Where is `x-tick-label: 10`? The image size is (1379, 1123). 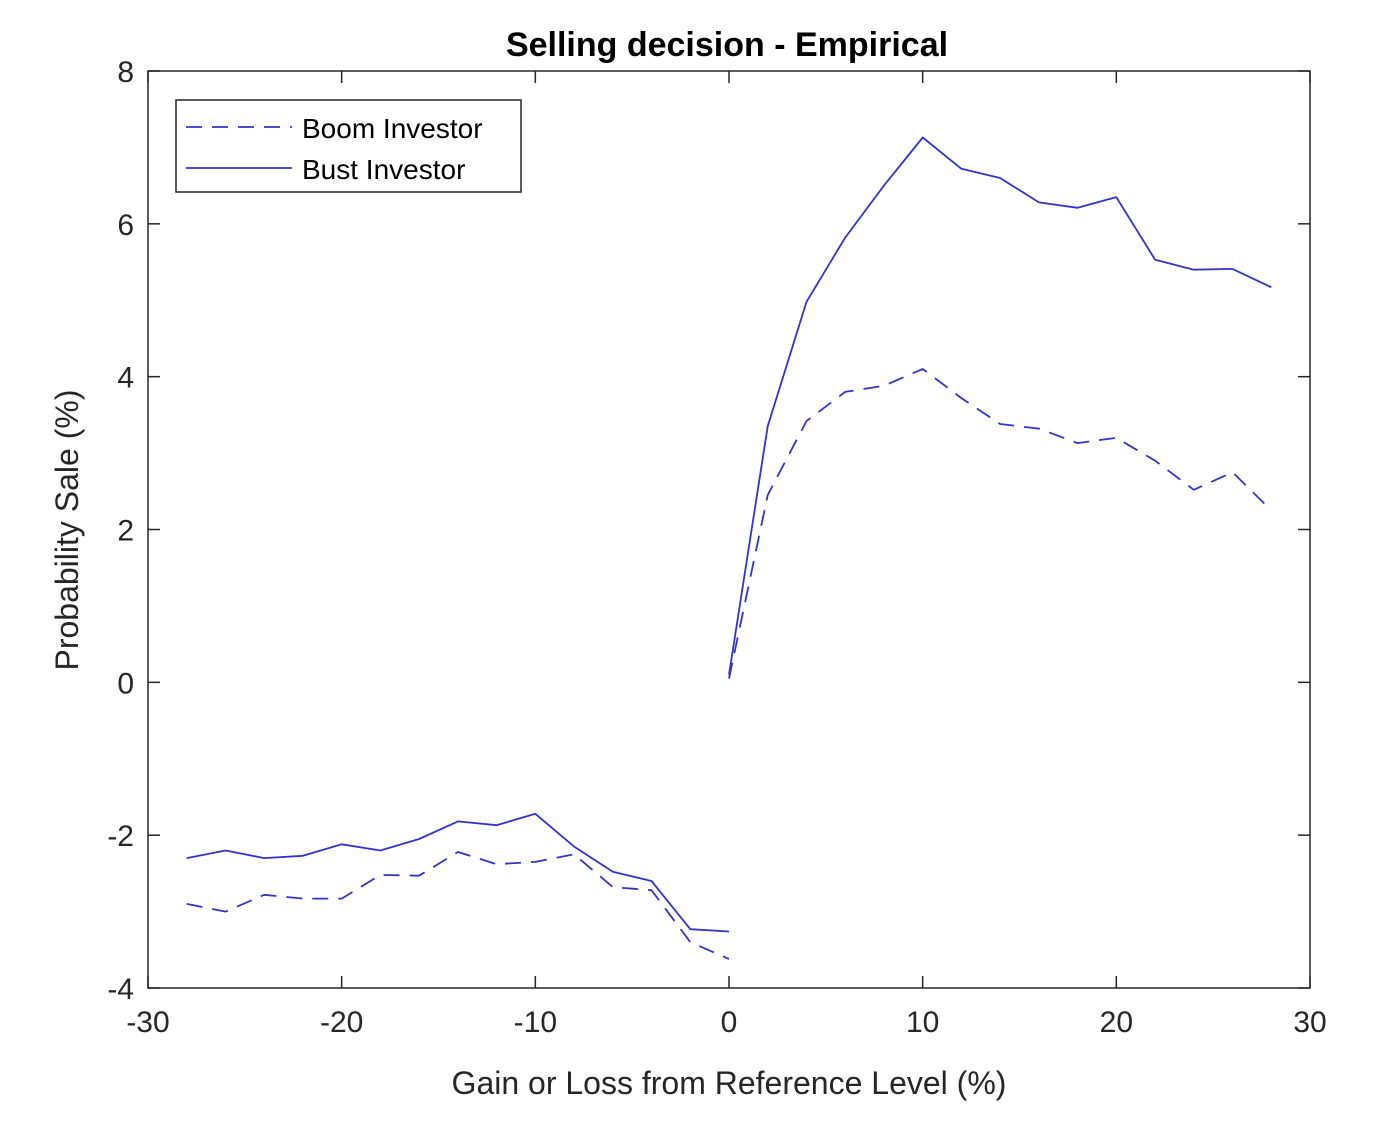 x-tick-label: 10 is located at coordinates (922, 1022).